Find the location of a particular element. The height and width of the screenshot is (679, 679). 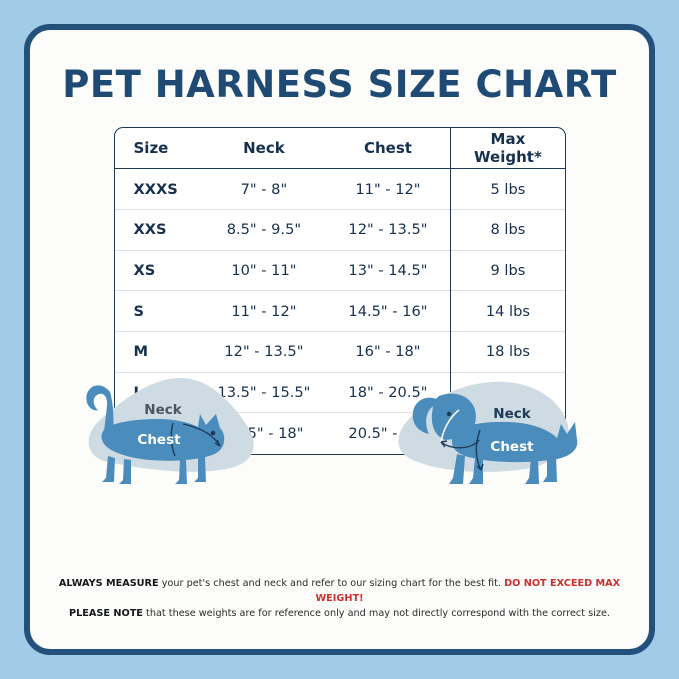

dog-neck-arrow is located at coordinates (444, 444).